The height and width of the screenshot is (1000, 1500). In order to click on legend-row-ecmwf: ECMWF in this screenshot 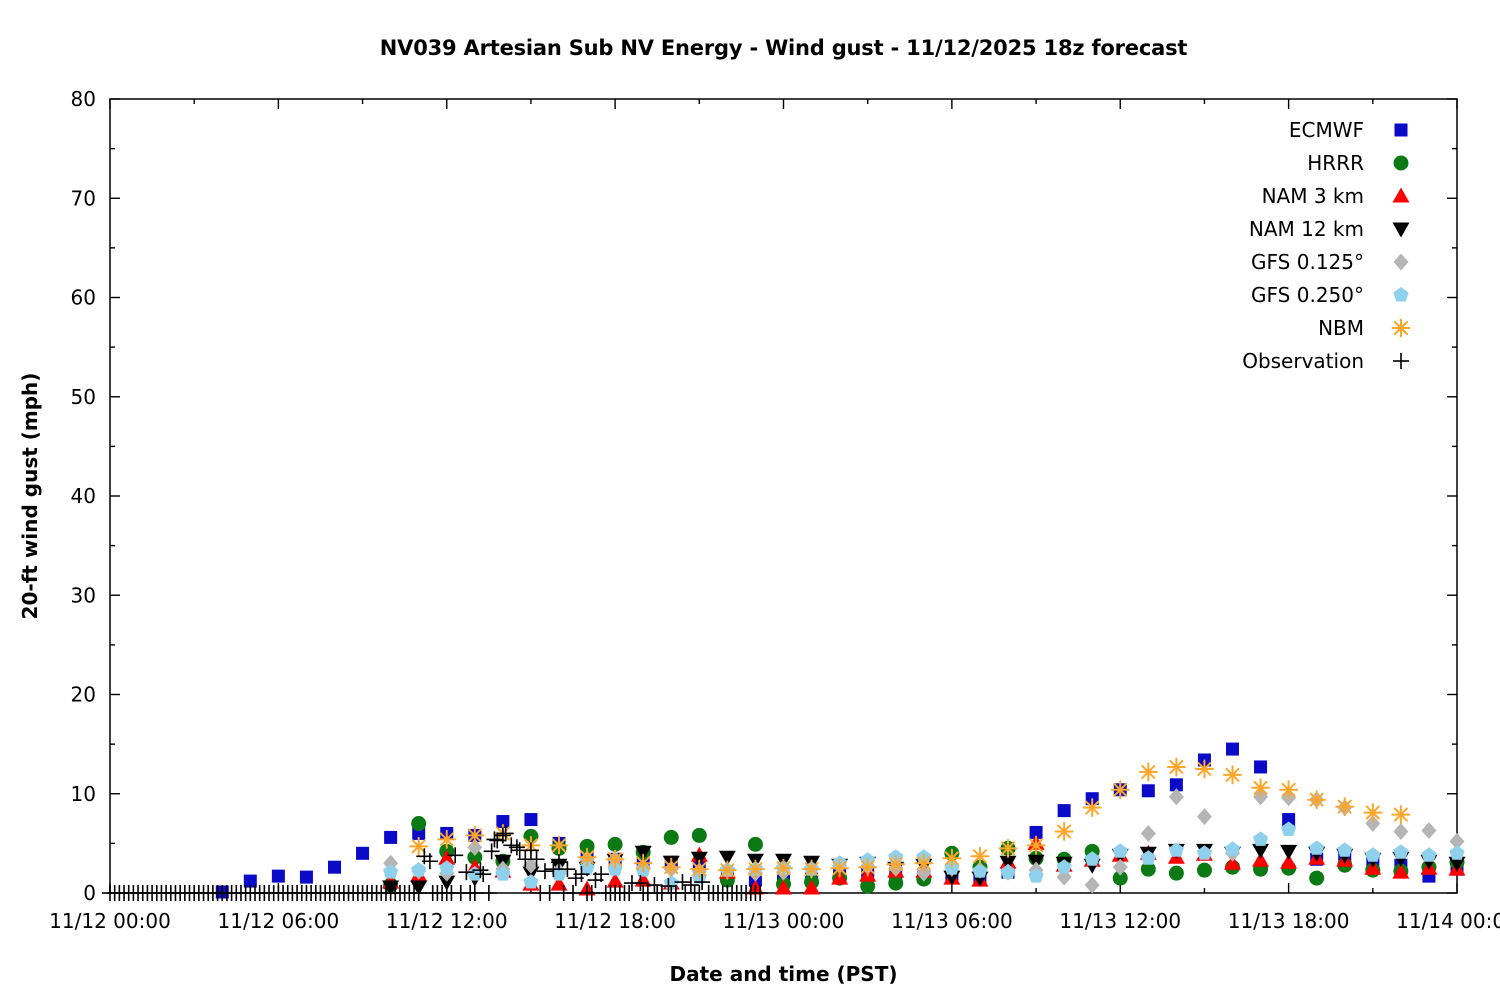, I will do `click(1327, 129)`.